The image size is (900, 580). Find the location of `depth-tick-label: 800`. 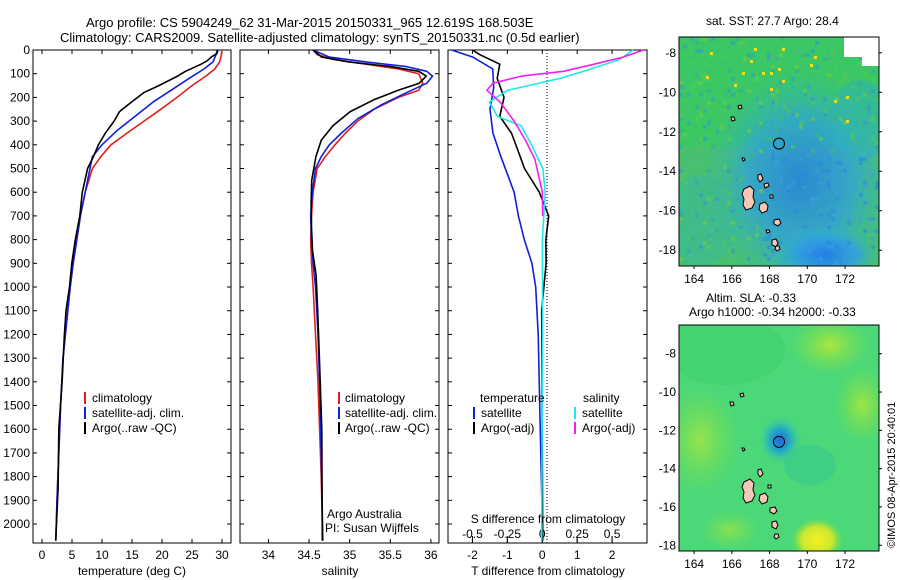

depth-tick-label: 800 is located at coordinates (20, 240).